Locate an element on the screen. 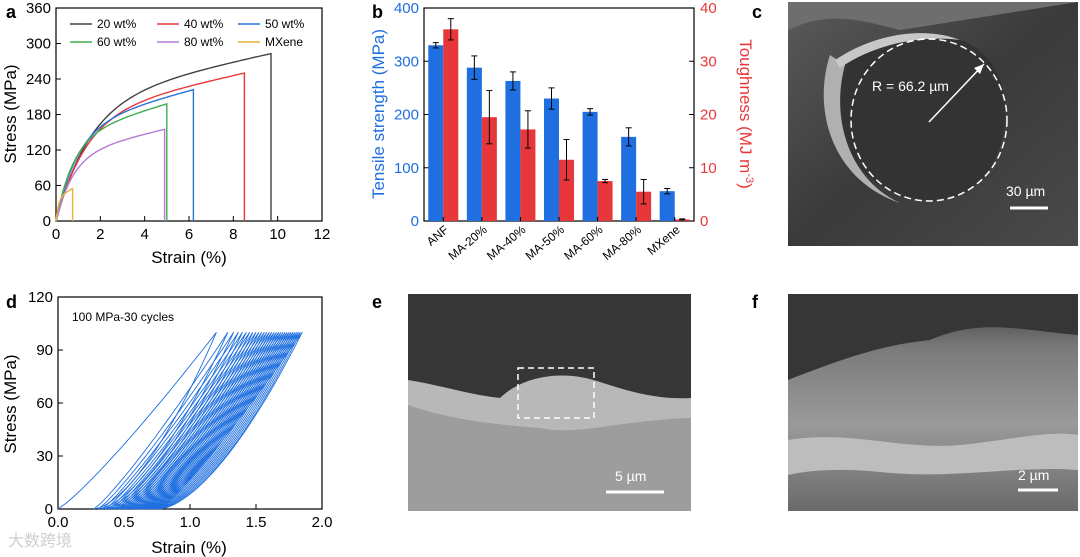 The width and height of the screenshot is (1080, 557). legend-label: 50 wt% is located at coordinates (285, 24).